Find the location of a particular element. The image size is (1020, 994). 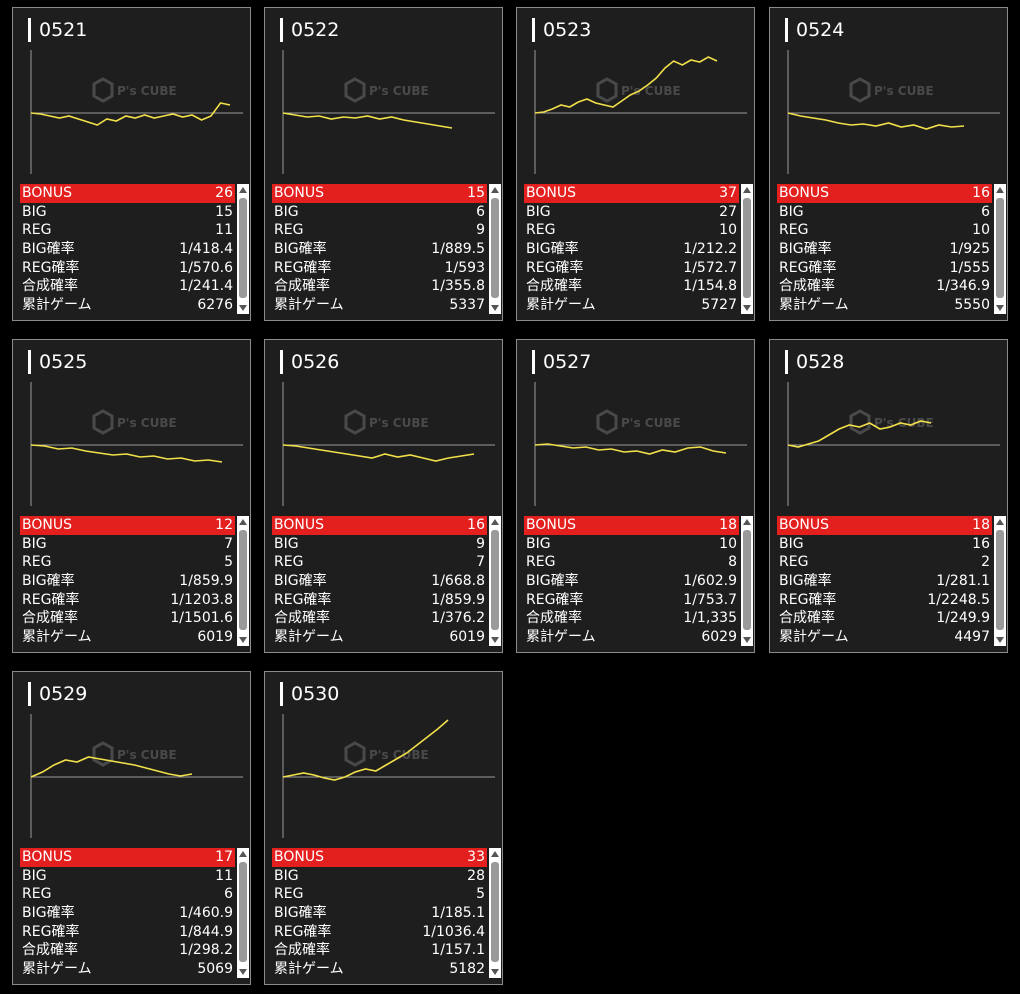

stat-value: 17 is located at coordinates (224, 857).